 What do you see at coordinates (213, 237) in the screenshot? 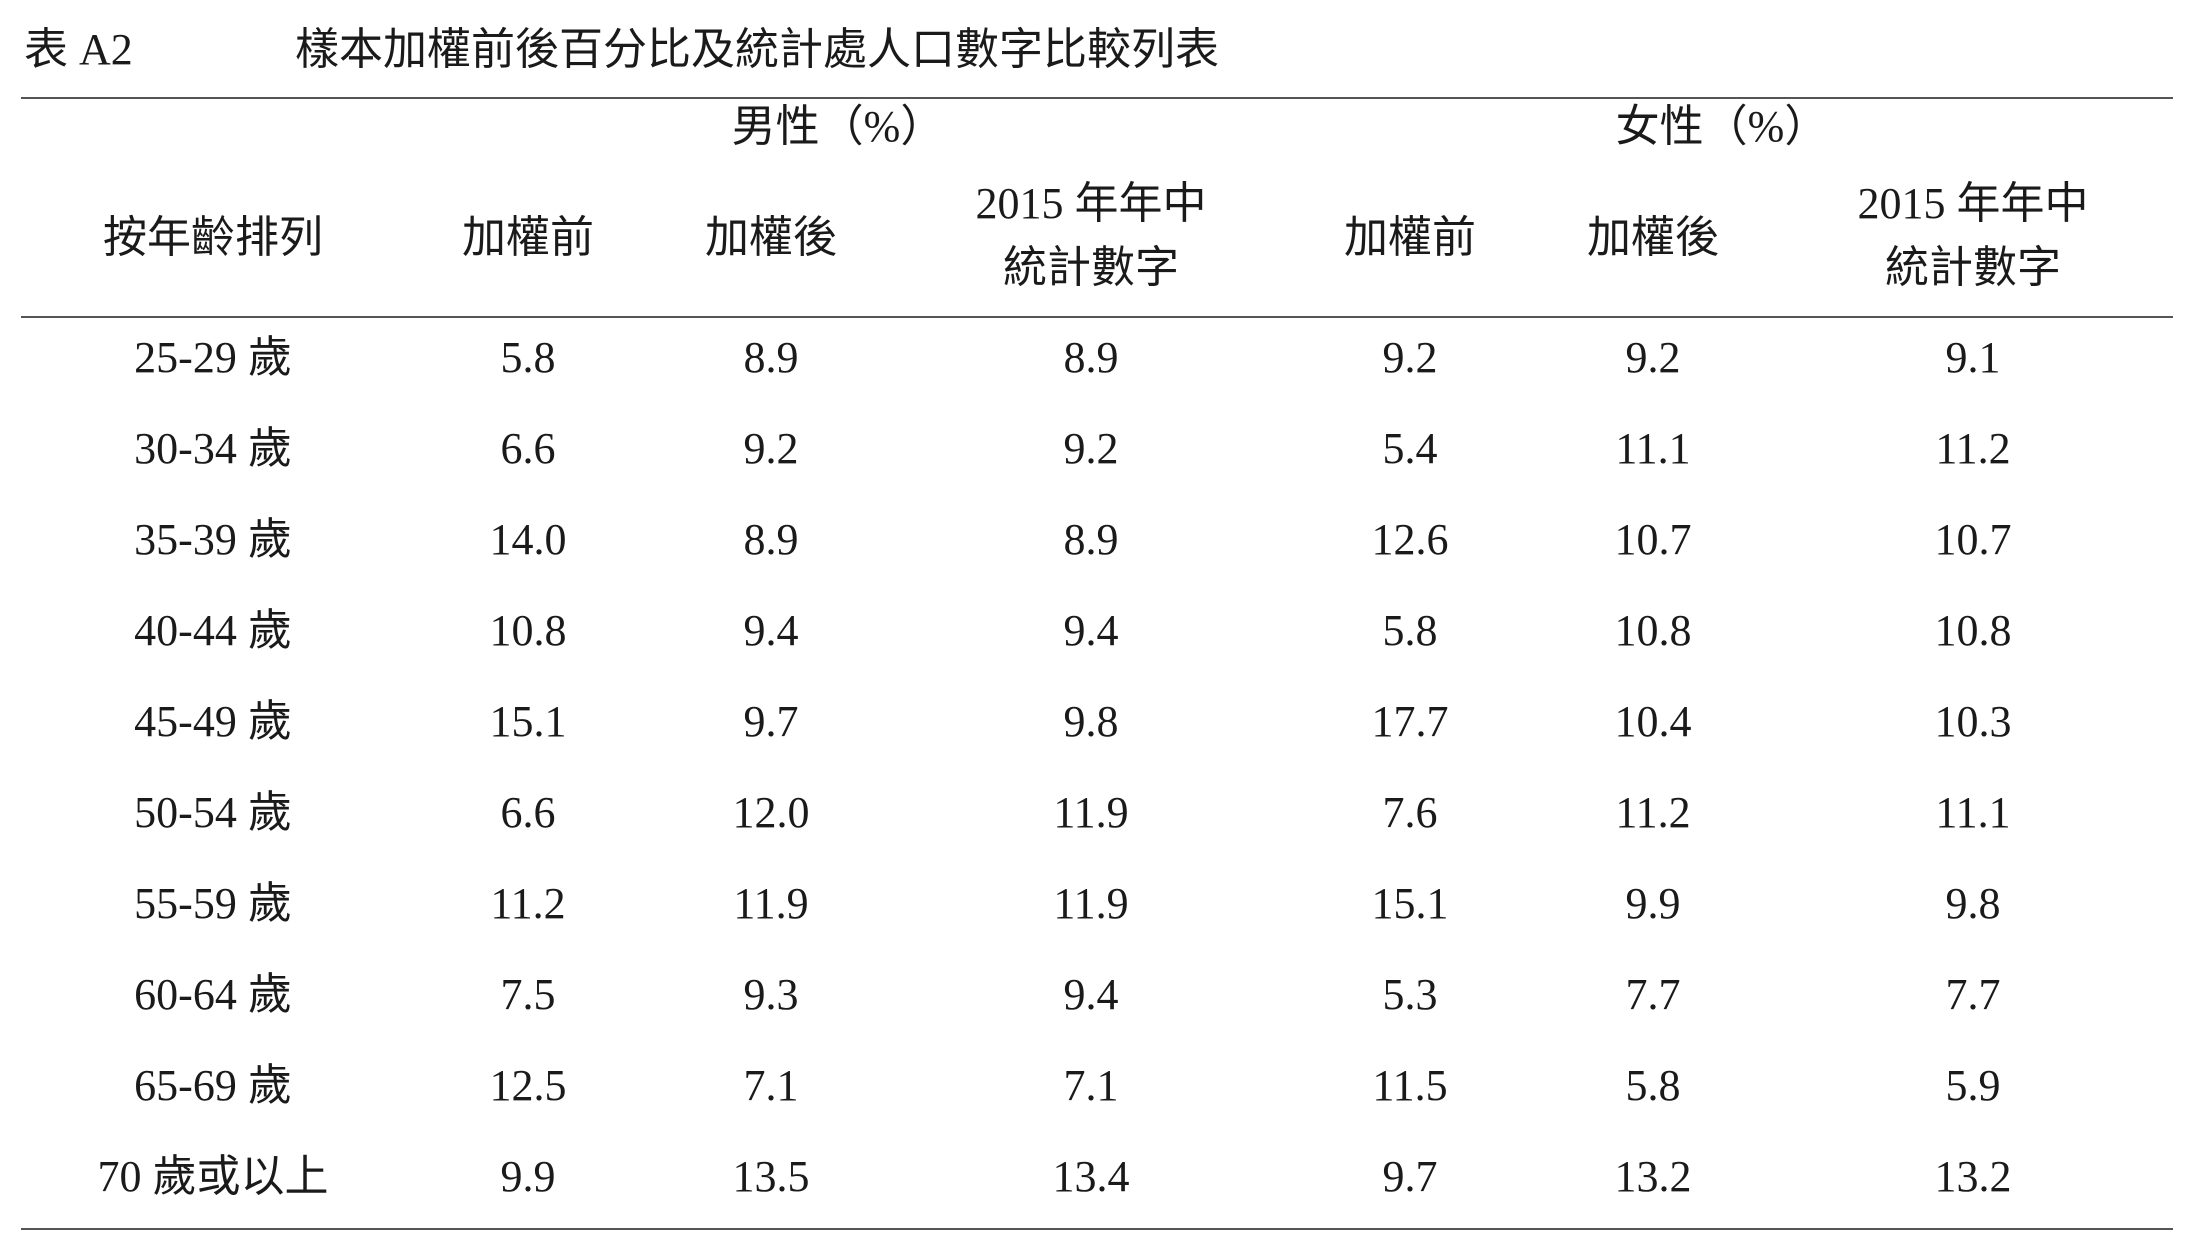
I see `column-header: 按年齡排列` at bounding box center [213, 237].